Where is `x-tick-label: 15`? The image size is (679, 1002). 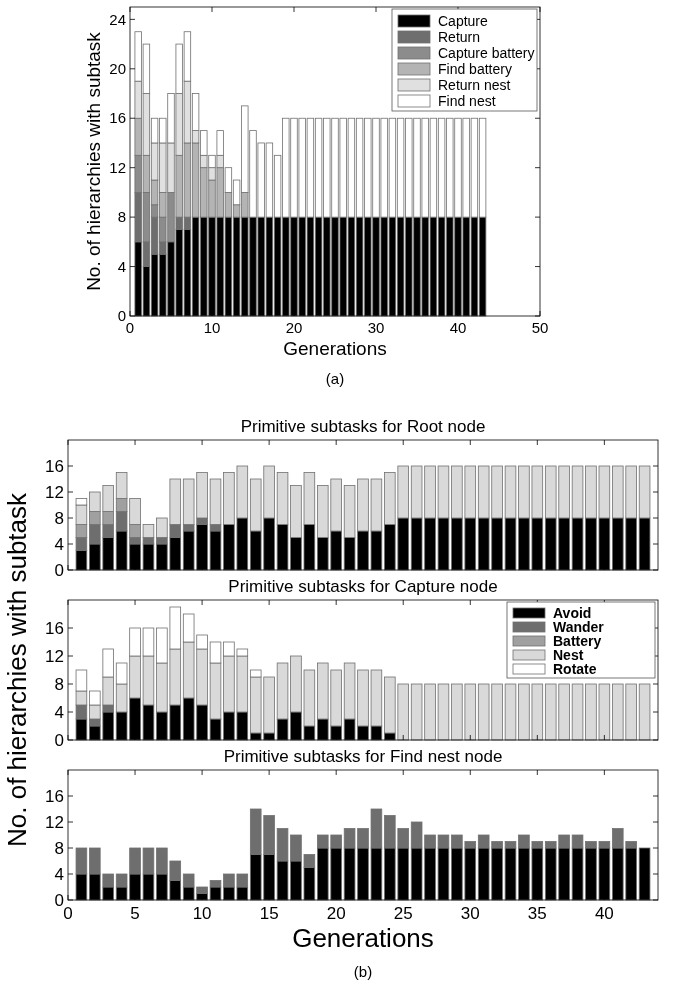
x-tick-label: 15 is located at coordinates (269, 913).